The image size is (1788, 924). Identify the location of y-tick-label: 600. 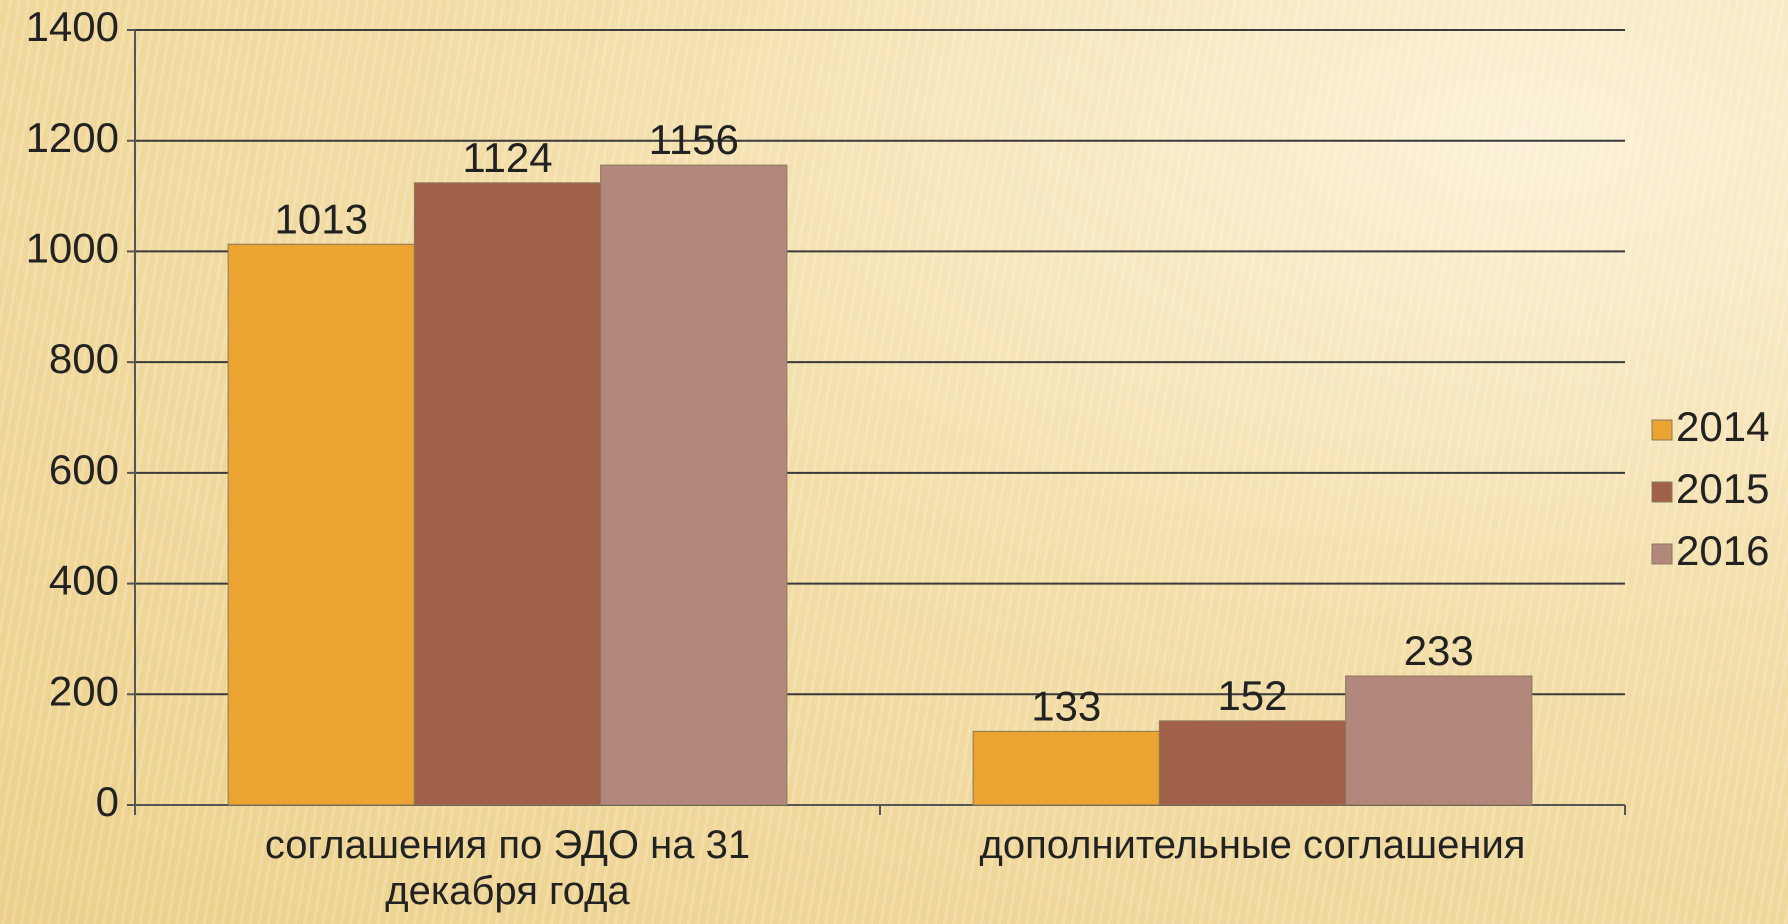
(84, 469).